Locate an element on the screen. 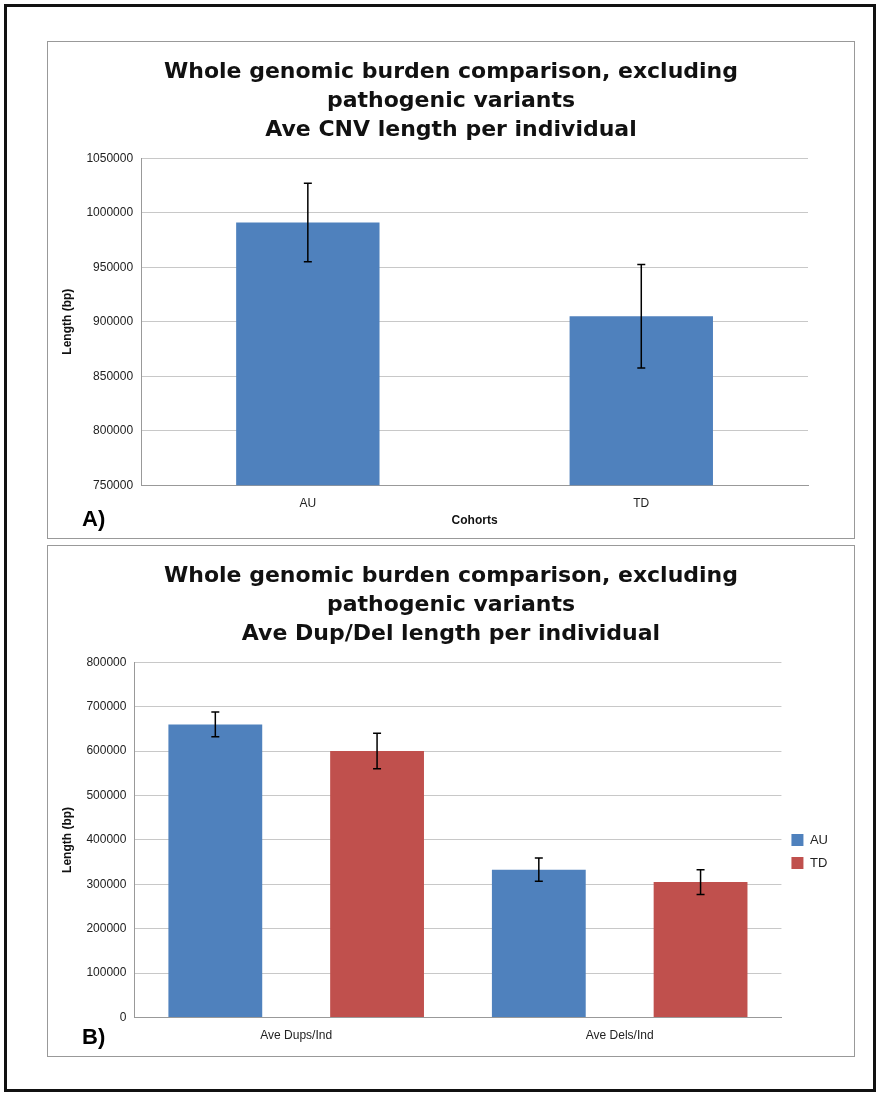 This screenshot has width=886, height=1100. y-tick-label: 950000 is located at coordinates (113, 266).